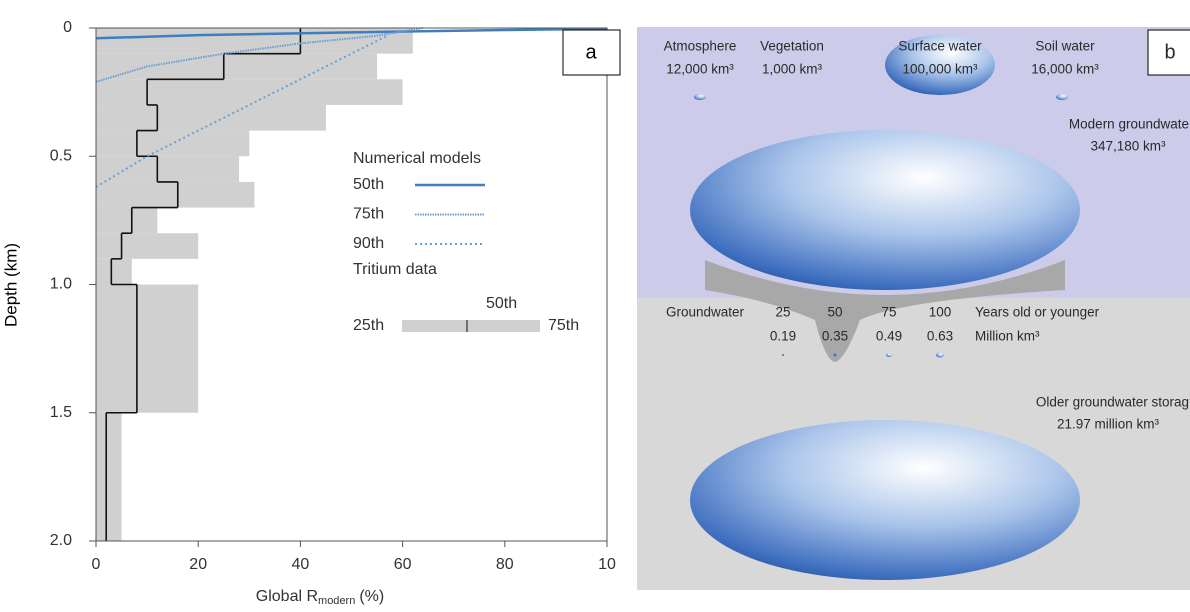 This screenshot has width=1190, height=612. Describe the element at coordinates (1108, 424) in the screenshot. I see `reservoir-volume: 21.97 million km³` at that location.